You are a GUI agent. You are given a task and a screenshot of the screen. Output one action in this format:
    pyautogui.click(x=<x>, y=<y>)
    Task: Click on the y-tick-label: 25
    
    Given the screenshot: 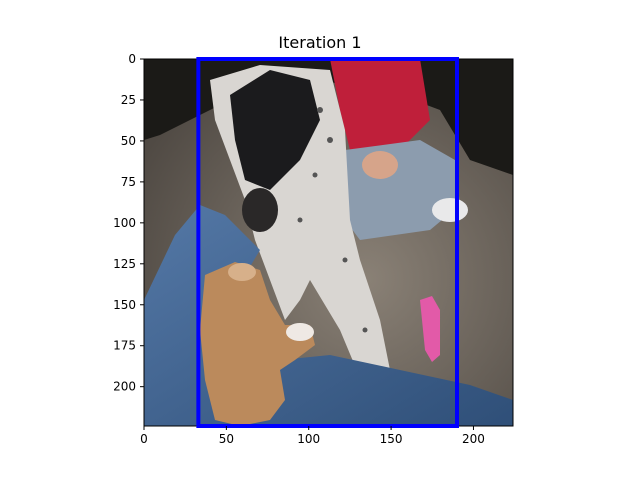 What is the action you would take?
    pyautogui.click(x=128, y=100)
    